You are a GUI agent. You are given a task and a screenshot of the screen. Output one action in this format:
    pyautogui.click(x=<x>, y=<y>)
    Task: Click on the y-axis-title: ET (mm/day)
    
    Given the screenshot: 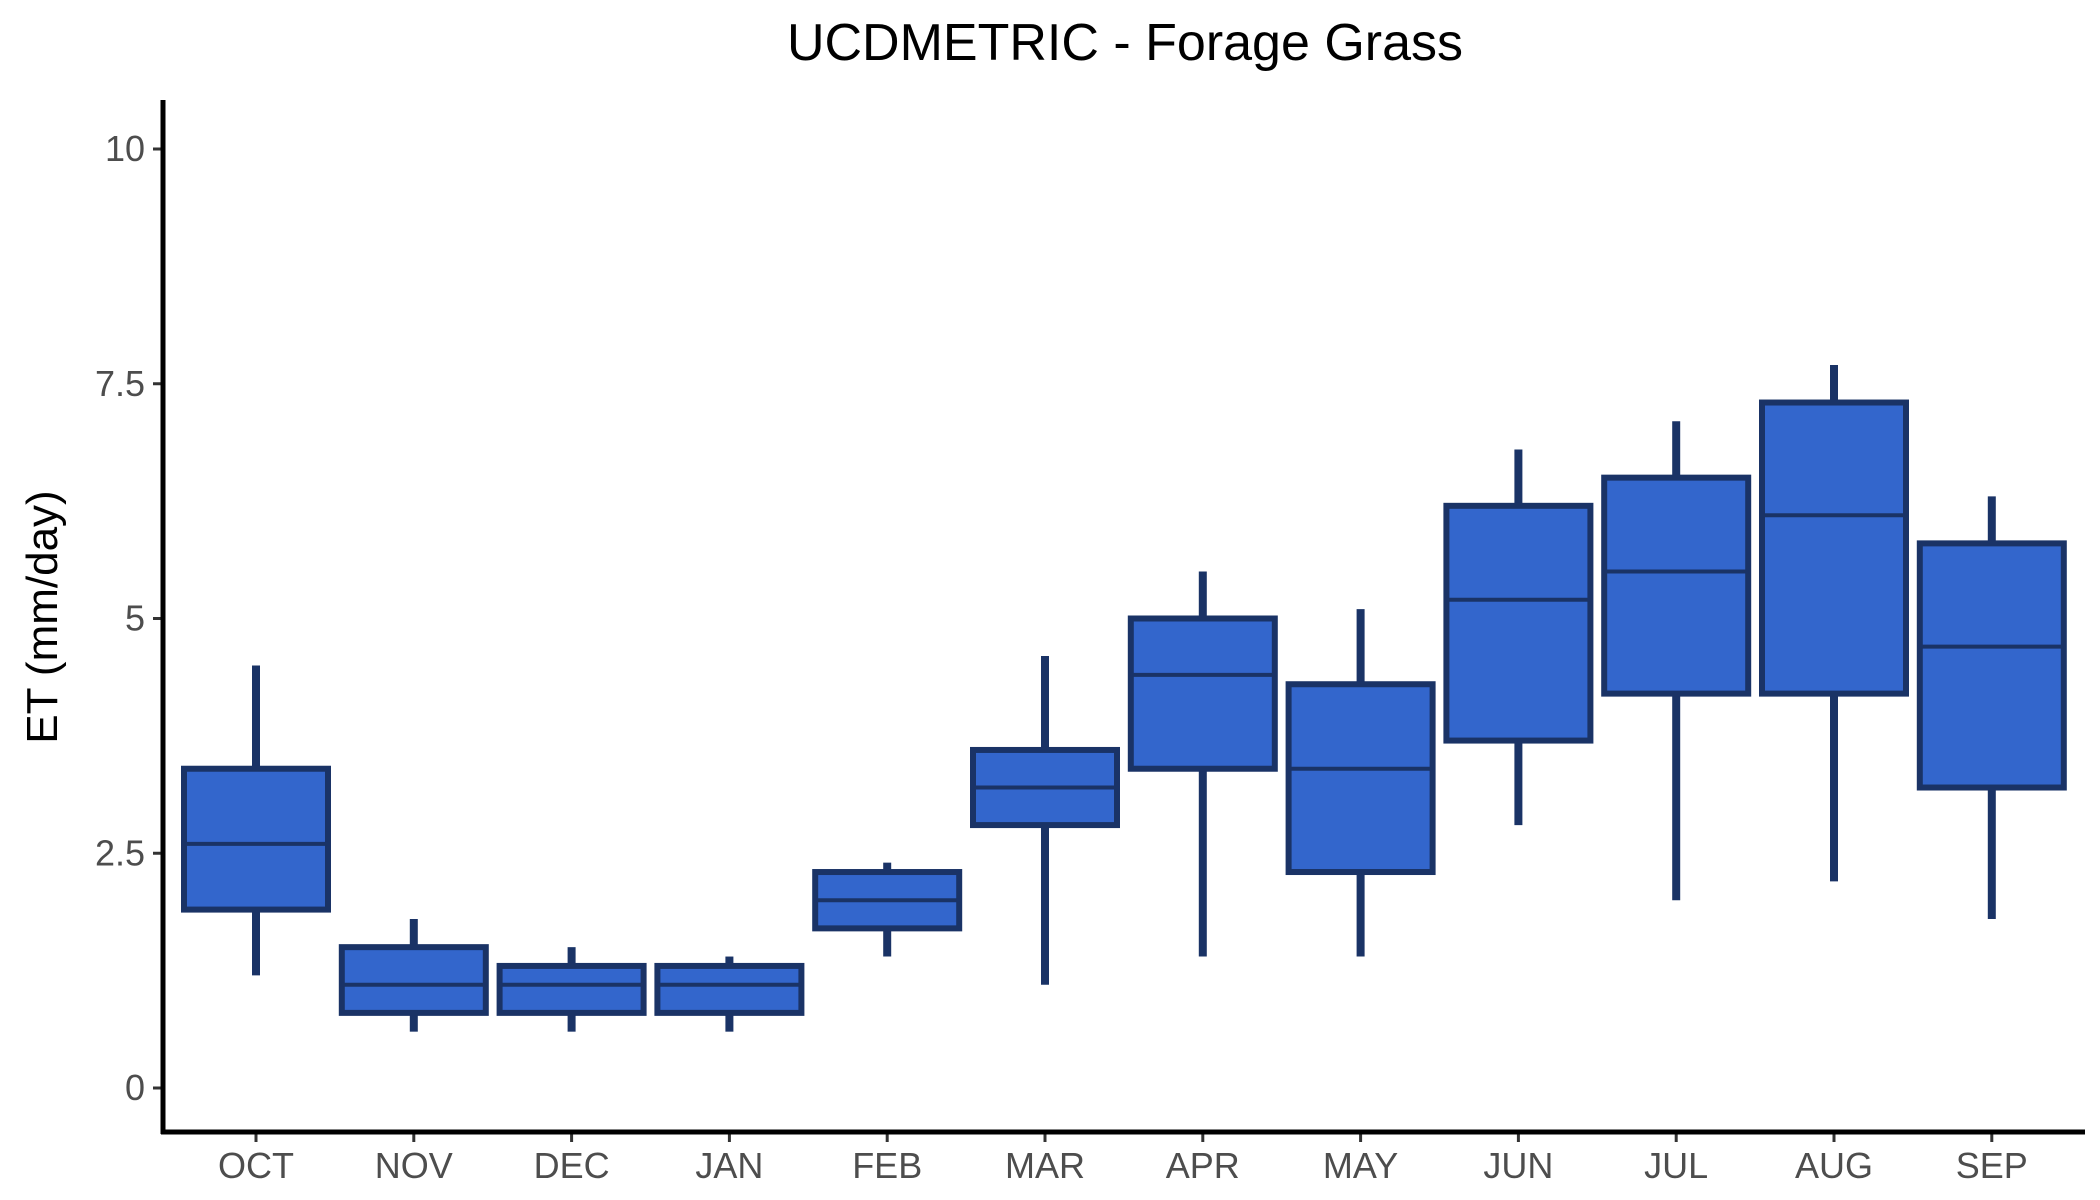 What is the action you would take?
    pyautogui.click(x=42, y=616)
    